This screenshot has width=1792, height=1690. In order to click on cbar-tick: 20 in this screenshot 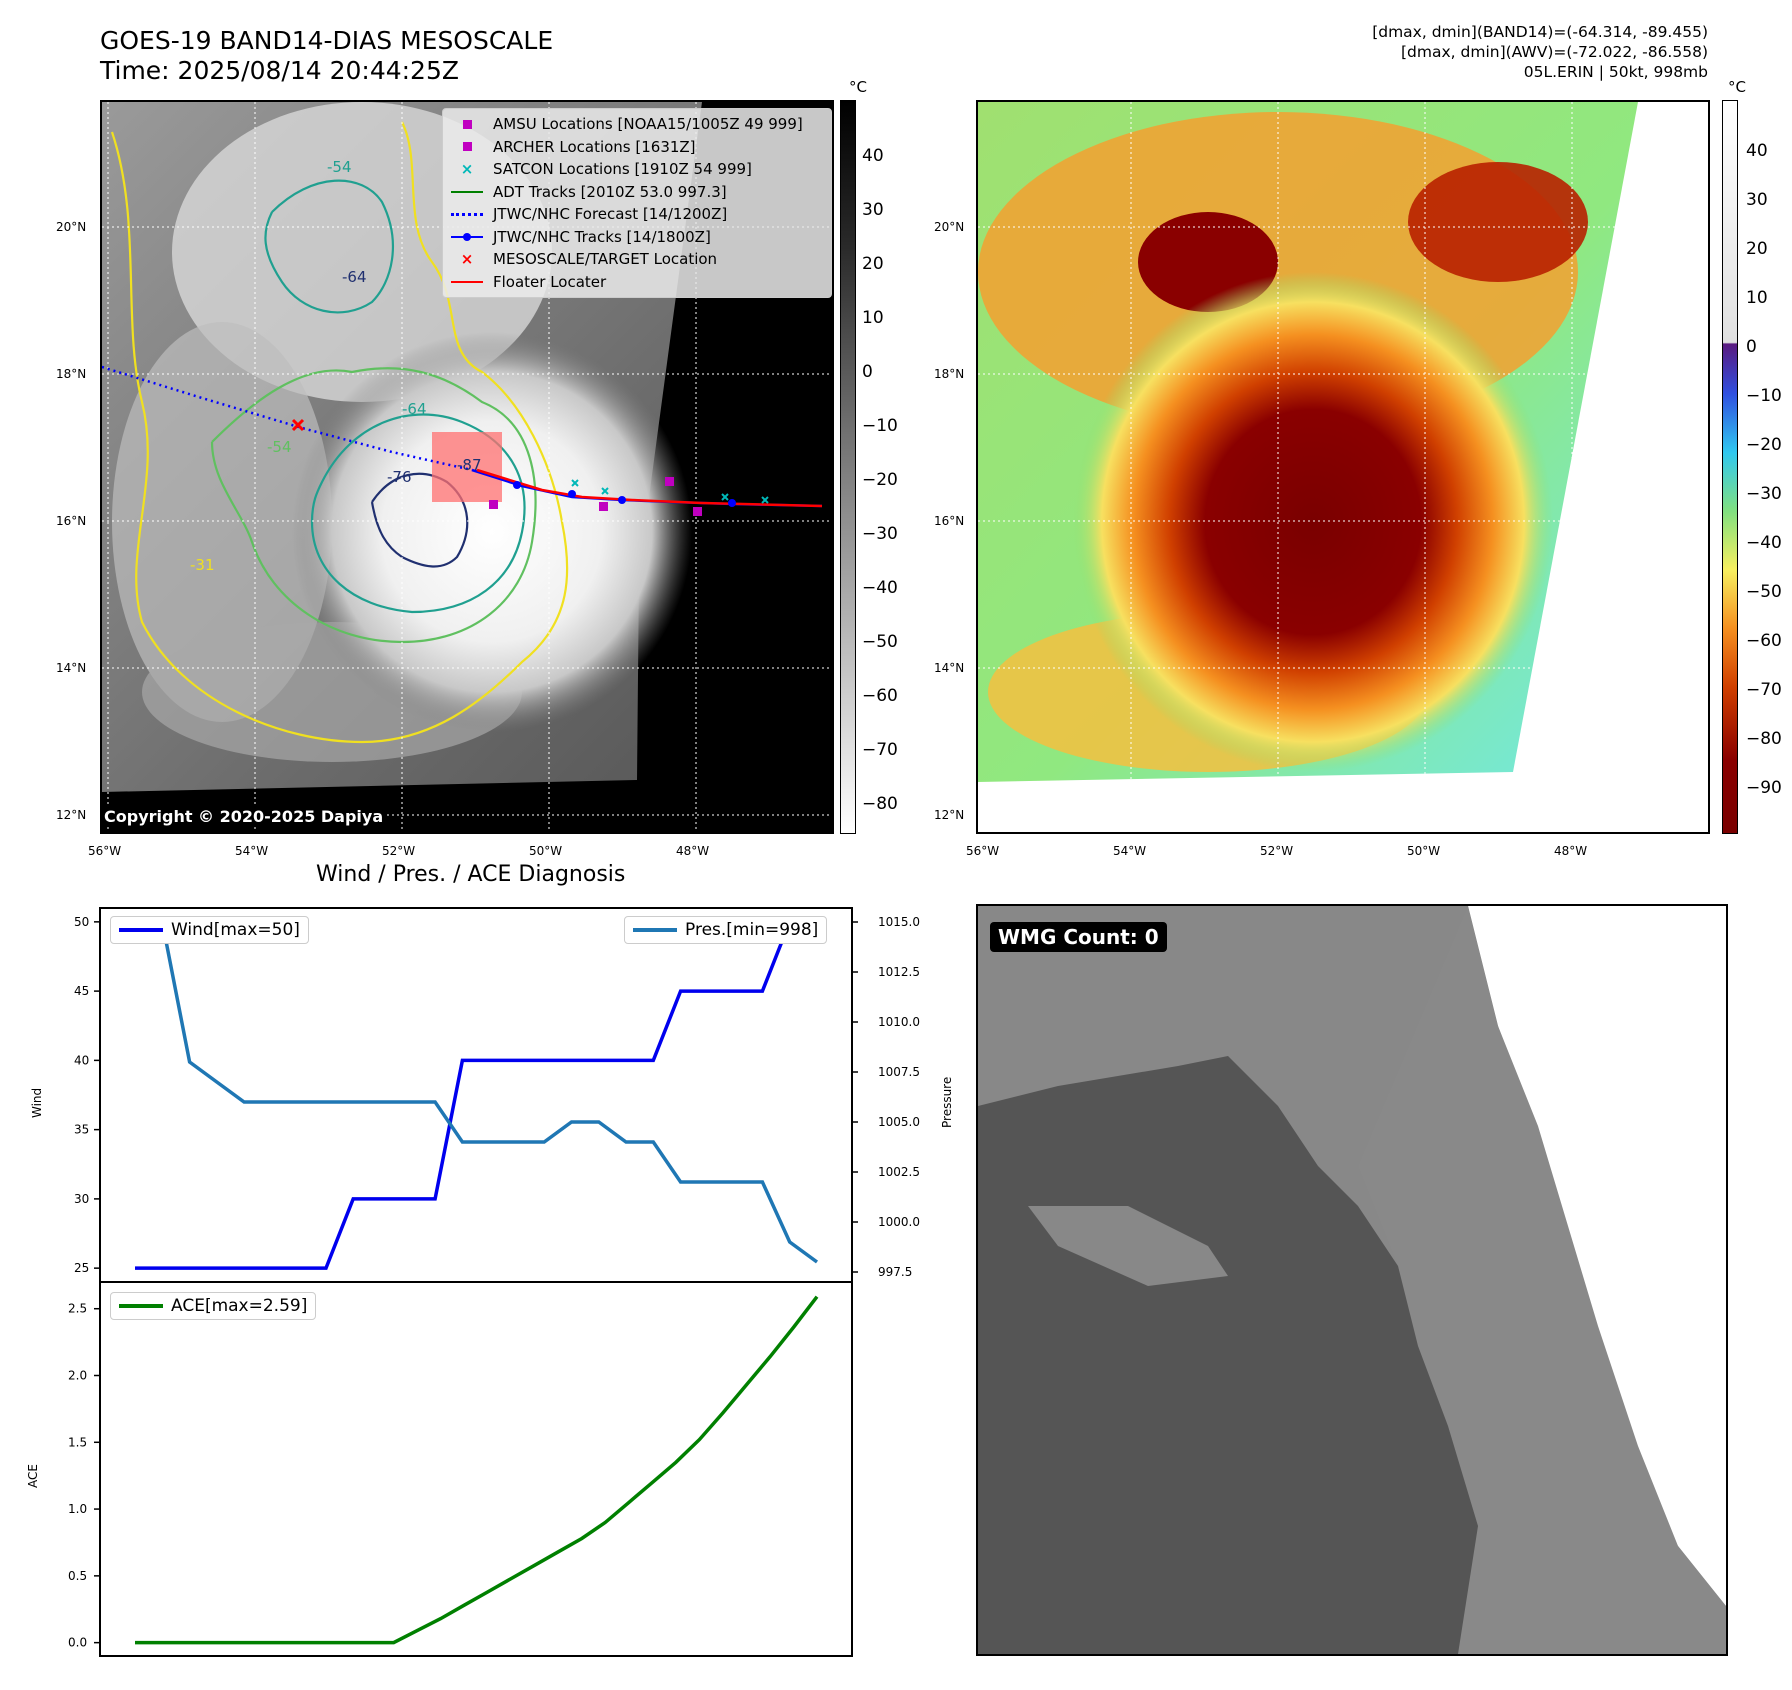, I will do `click(873, 264)`.